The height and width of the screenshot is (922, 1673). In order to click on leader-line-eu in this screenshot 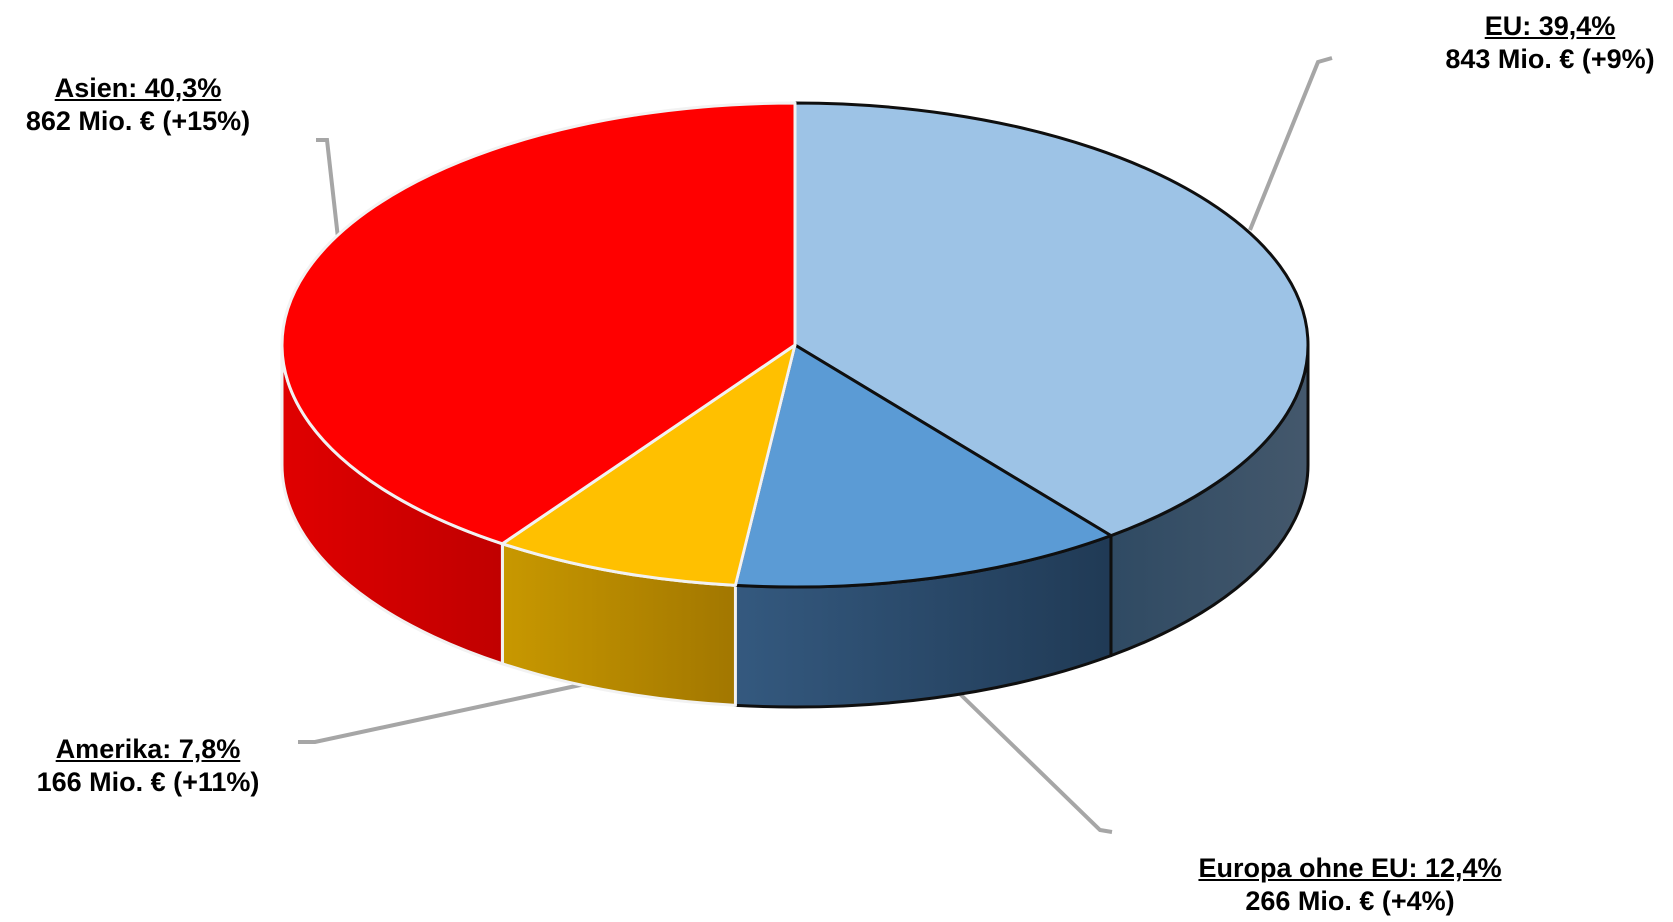, I will do `click(1290, 143)`.